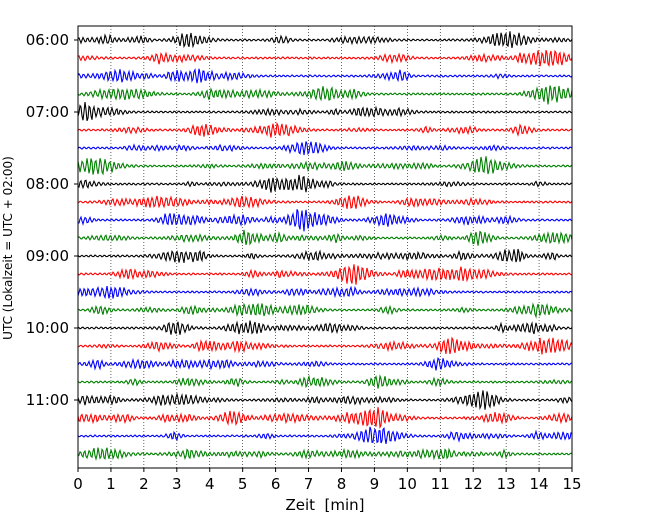 This screenshot has width=650, height=525. Describe the element at coordinates (177, 484) in the screenshot. I see `x-tick-label: 3` at that location.